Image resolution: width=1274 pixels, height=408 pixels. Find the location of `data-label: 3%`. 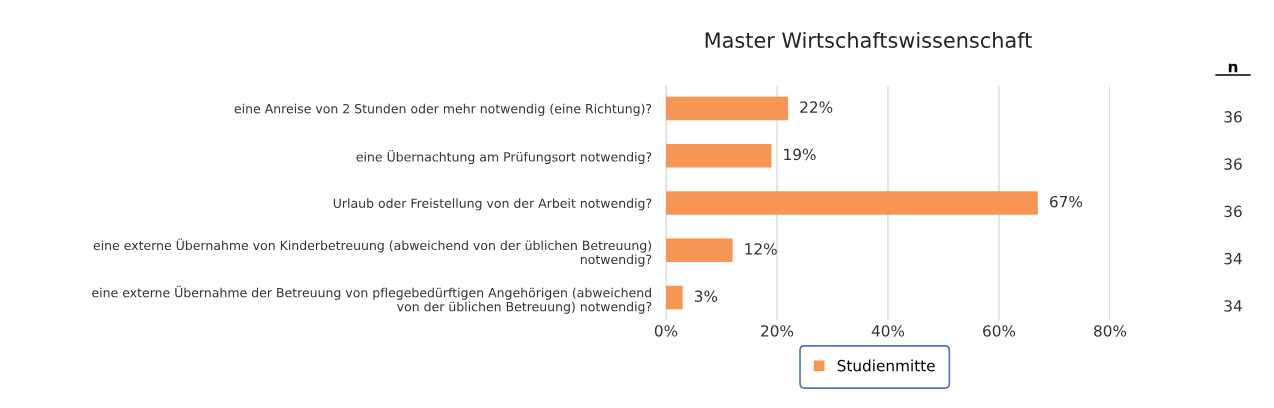

data-label: 3% is located at coordinates (706, 296).